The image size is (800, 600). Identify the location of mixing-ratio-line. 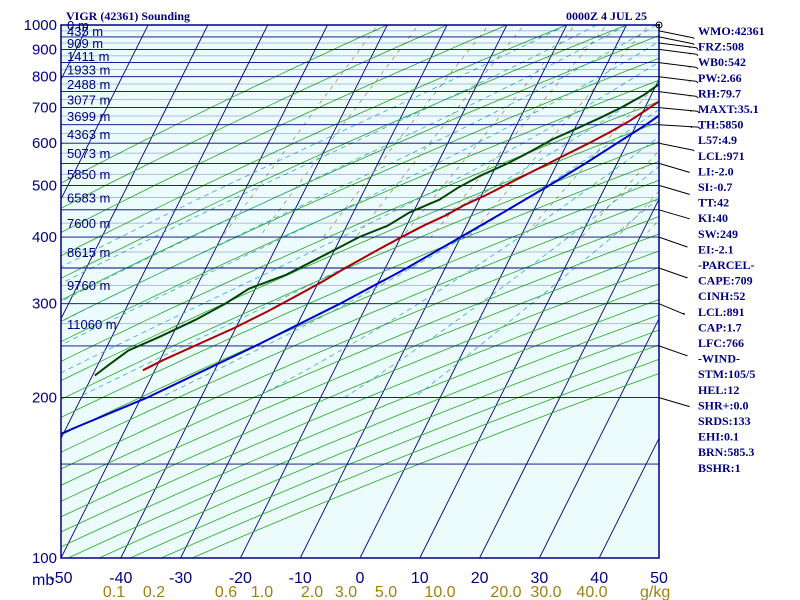
(300, 131).